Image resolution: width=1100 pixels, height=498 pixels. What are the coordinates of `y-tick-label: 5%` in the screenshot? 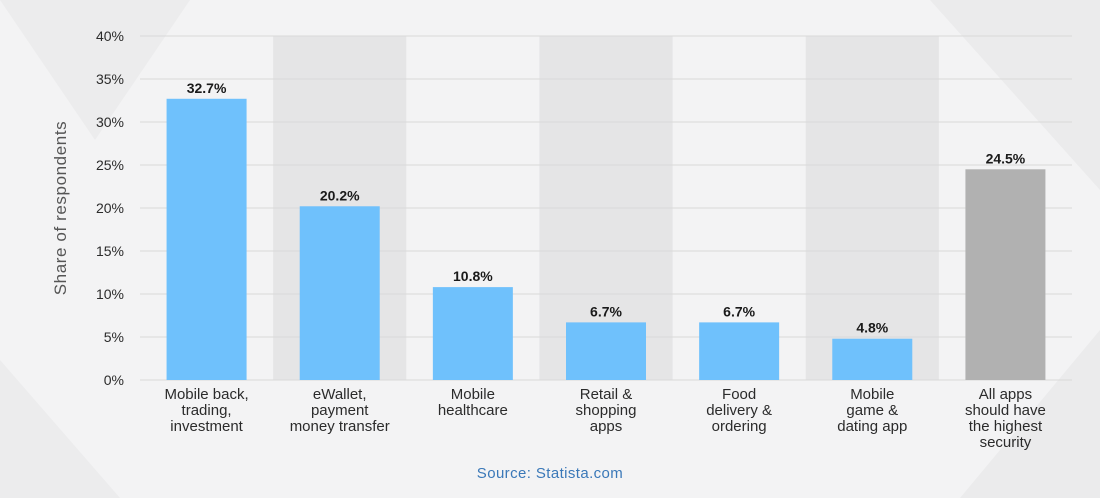 It's located at (114, 337).